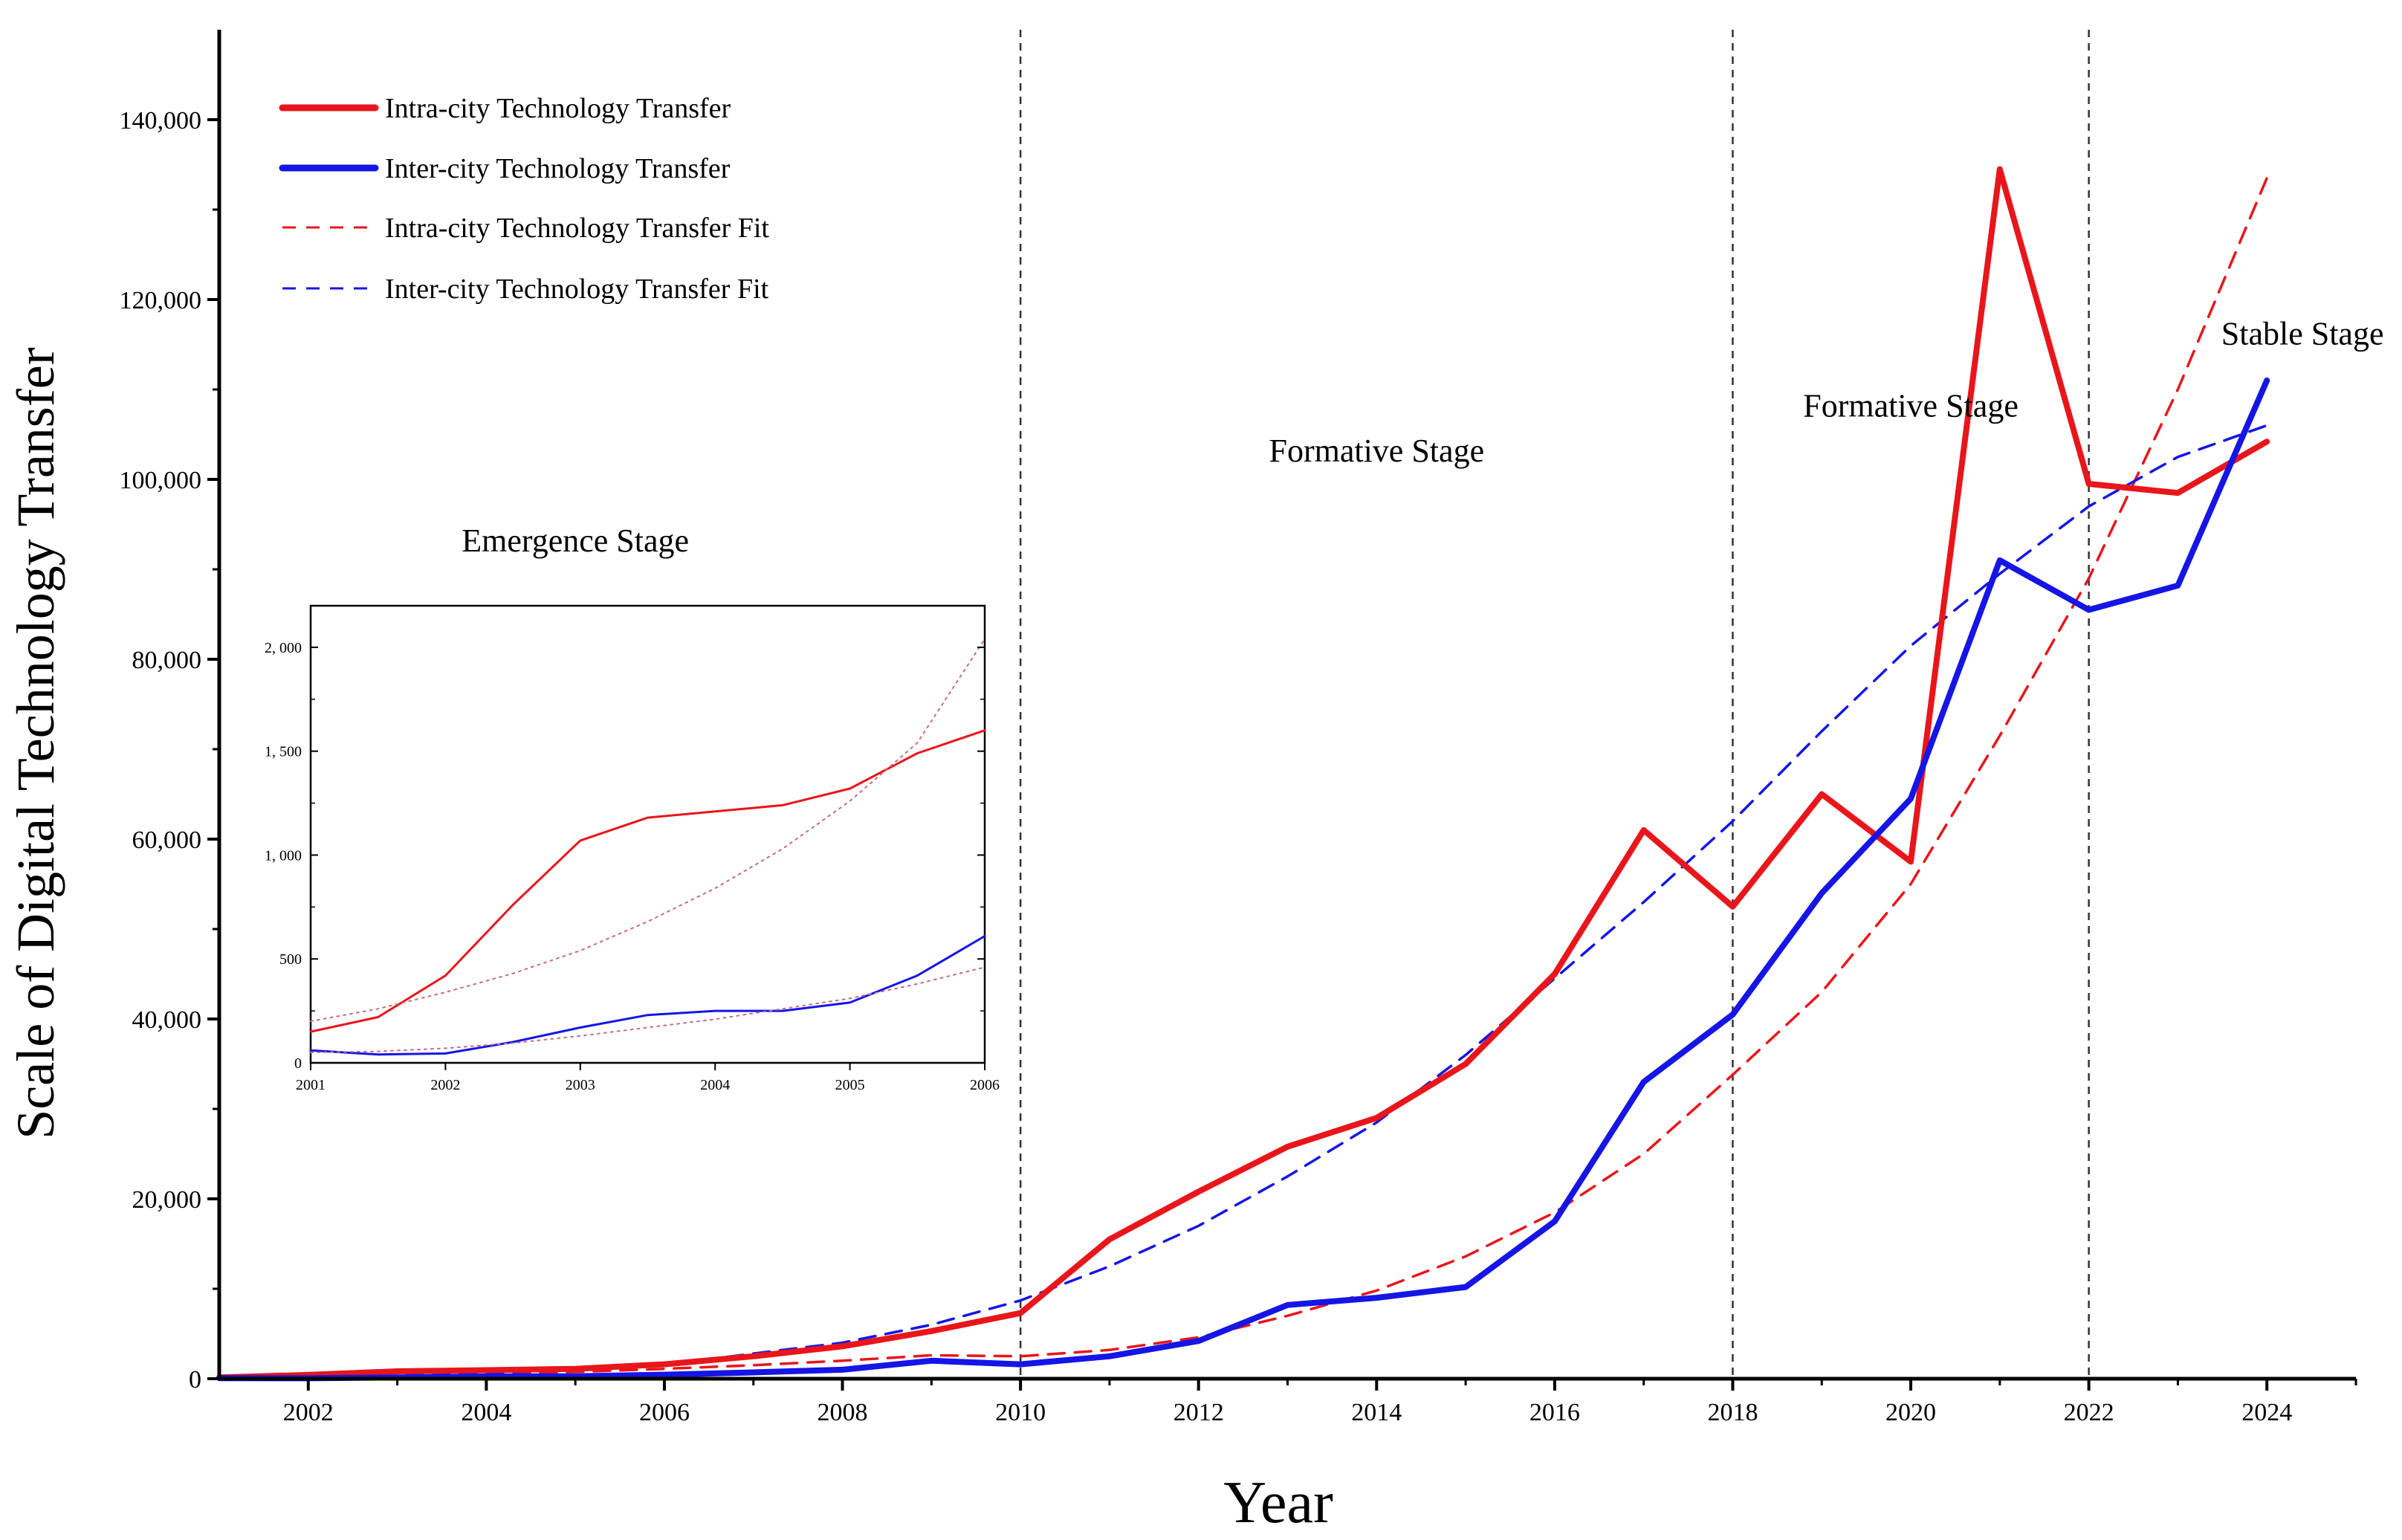 This screenshot has height=1540, width=2402. What do you see at coordinates (445, 1085) in the screenshot?
I see `inset-x-tick-label: 2002` at bounding box center [445, 1085].